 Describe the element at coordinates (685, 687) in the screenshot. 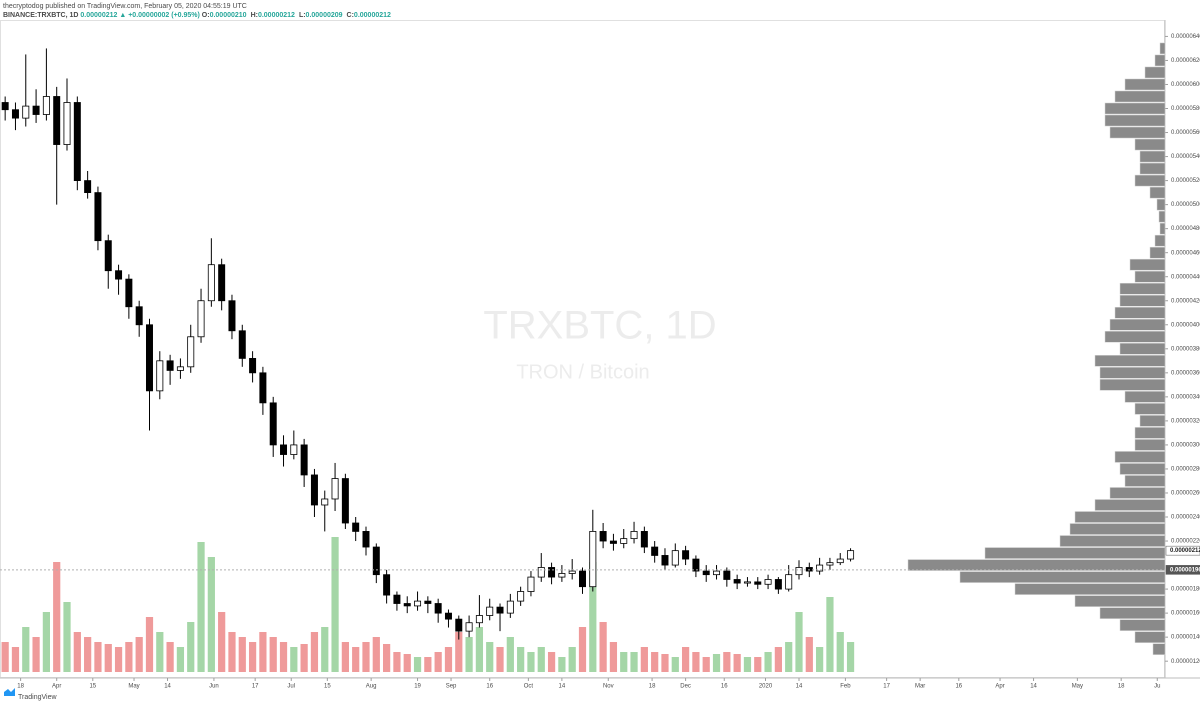

I see `x-tick-label: Dec` at that location.